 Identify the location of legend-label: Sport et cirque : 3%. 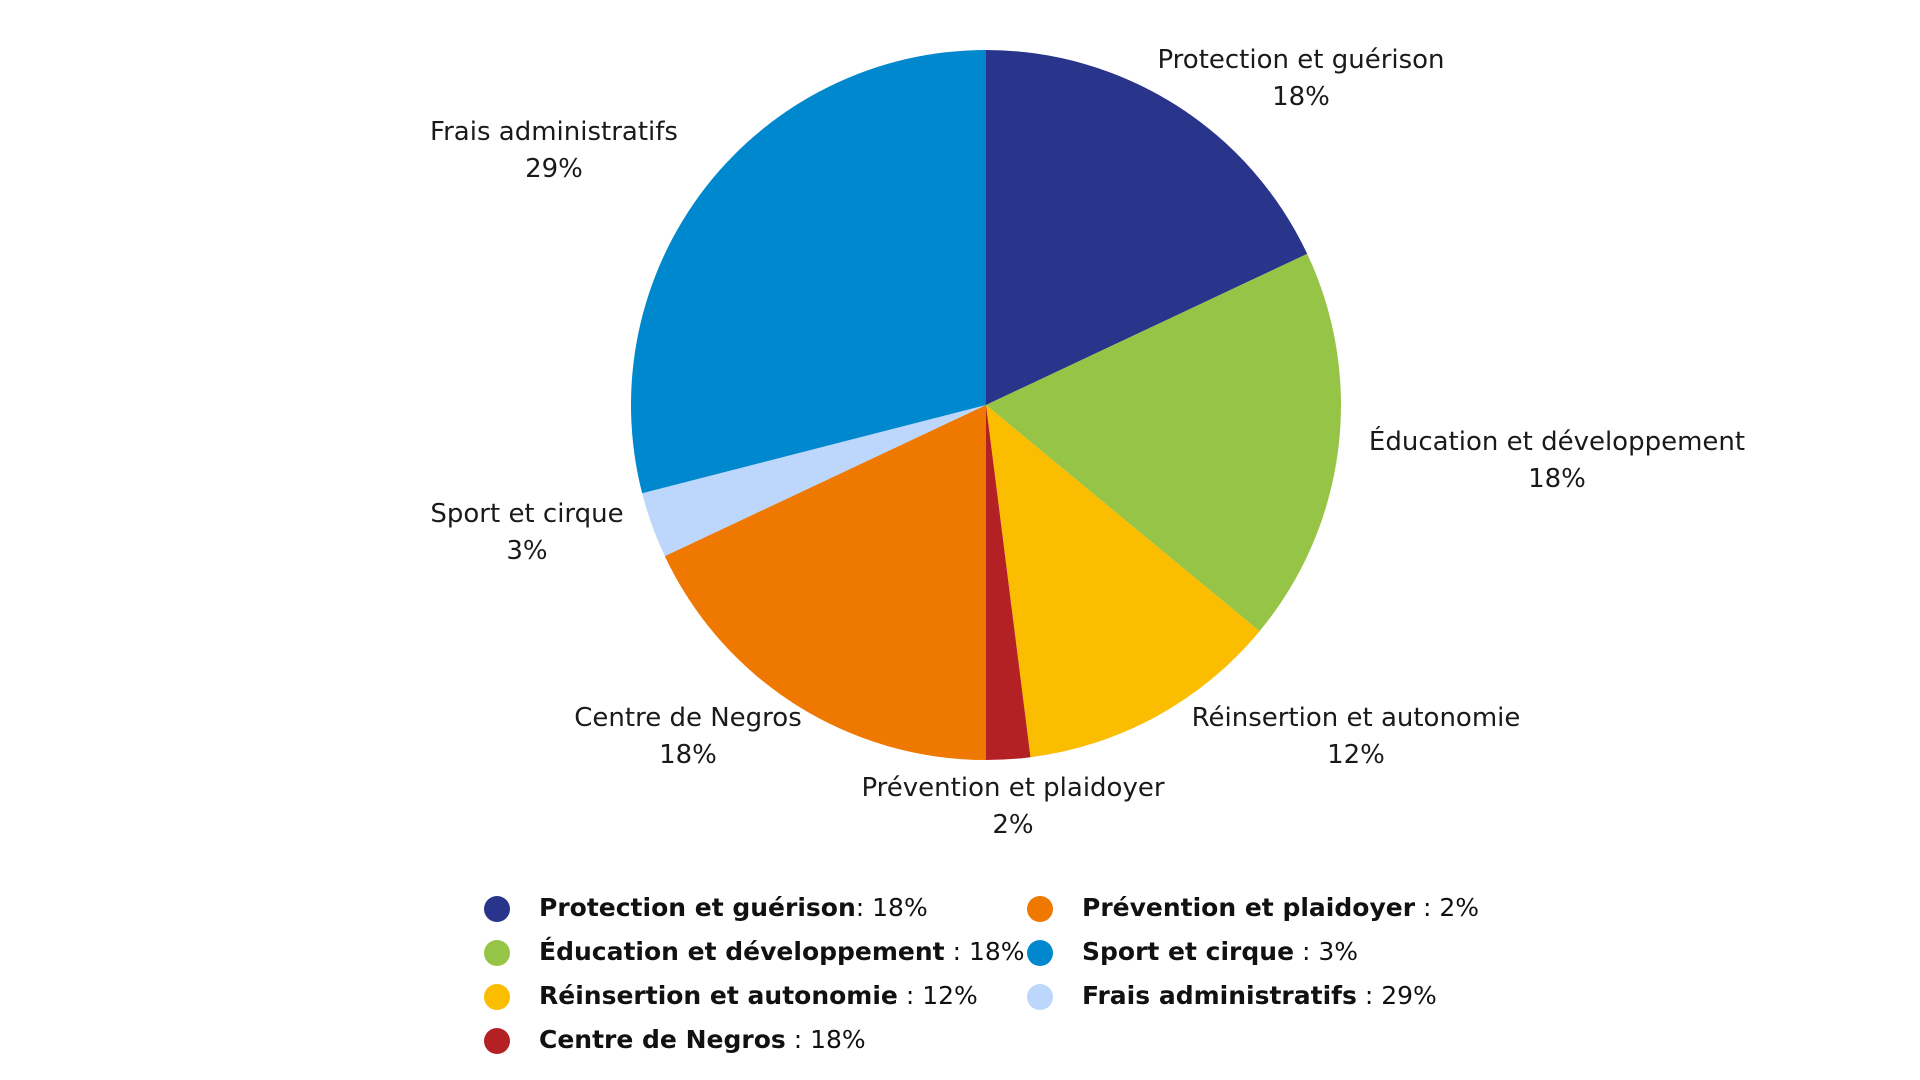
(1220, 952).